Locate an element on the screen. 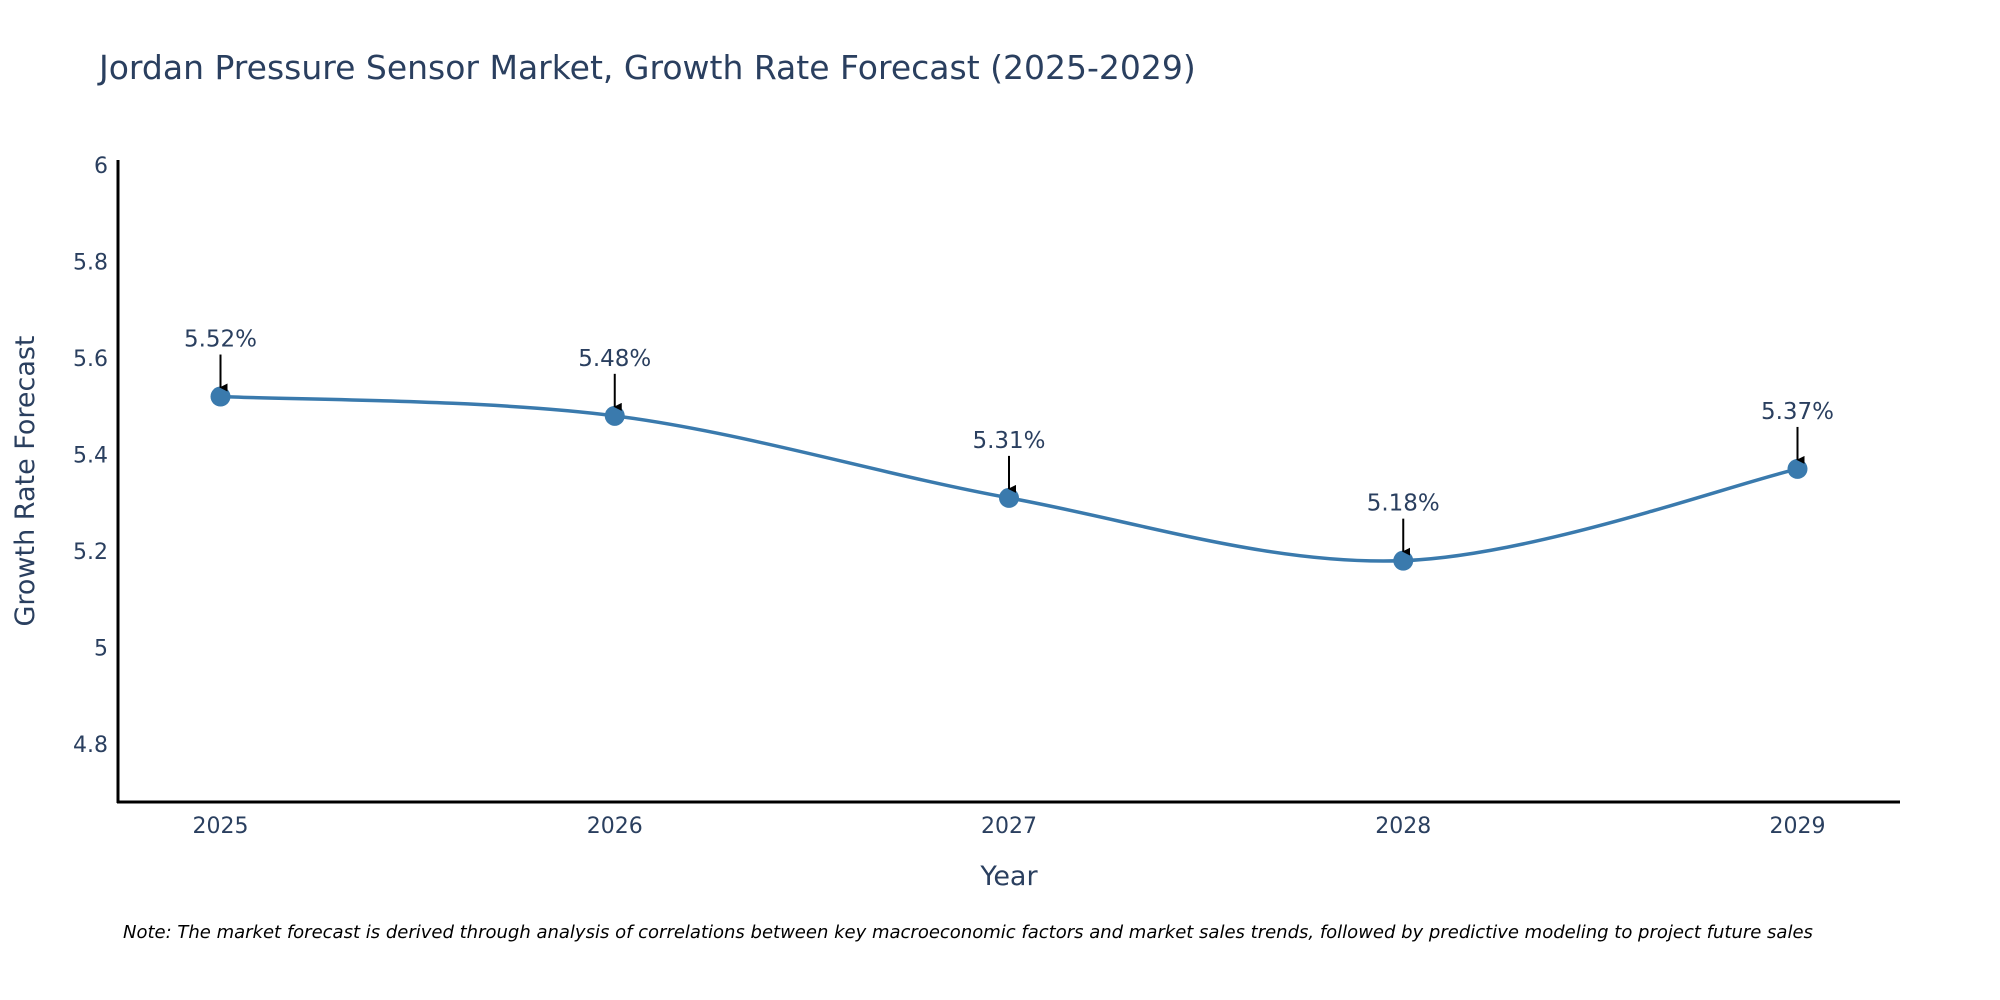  x-tick-label: 2026 is located at coordinates (615, 826).